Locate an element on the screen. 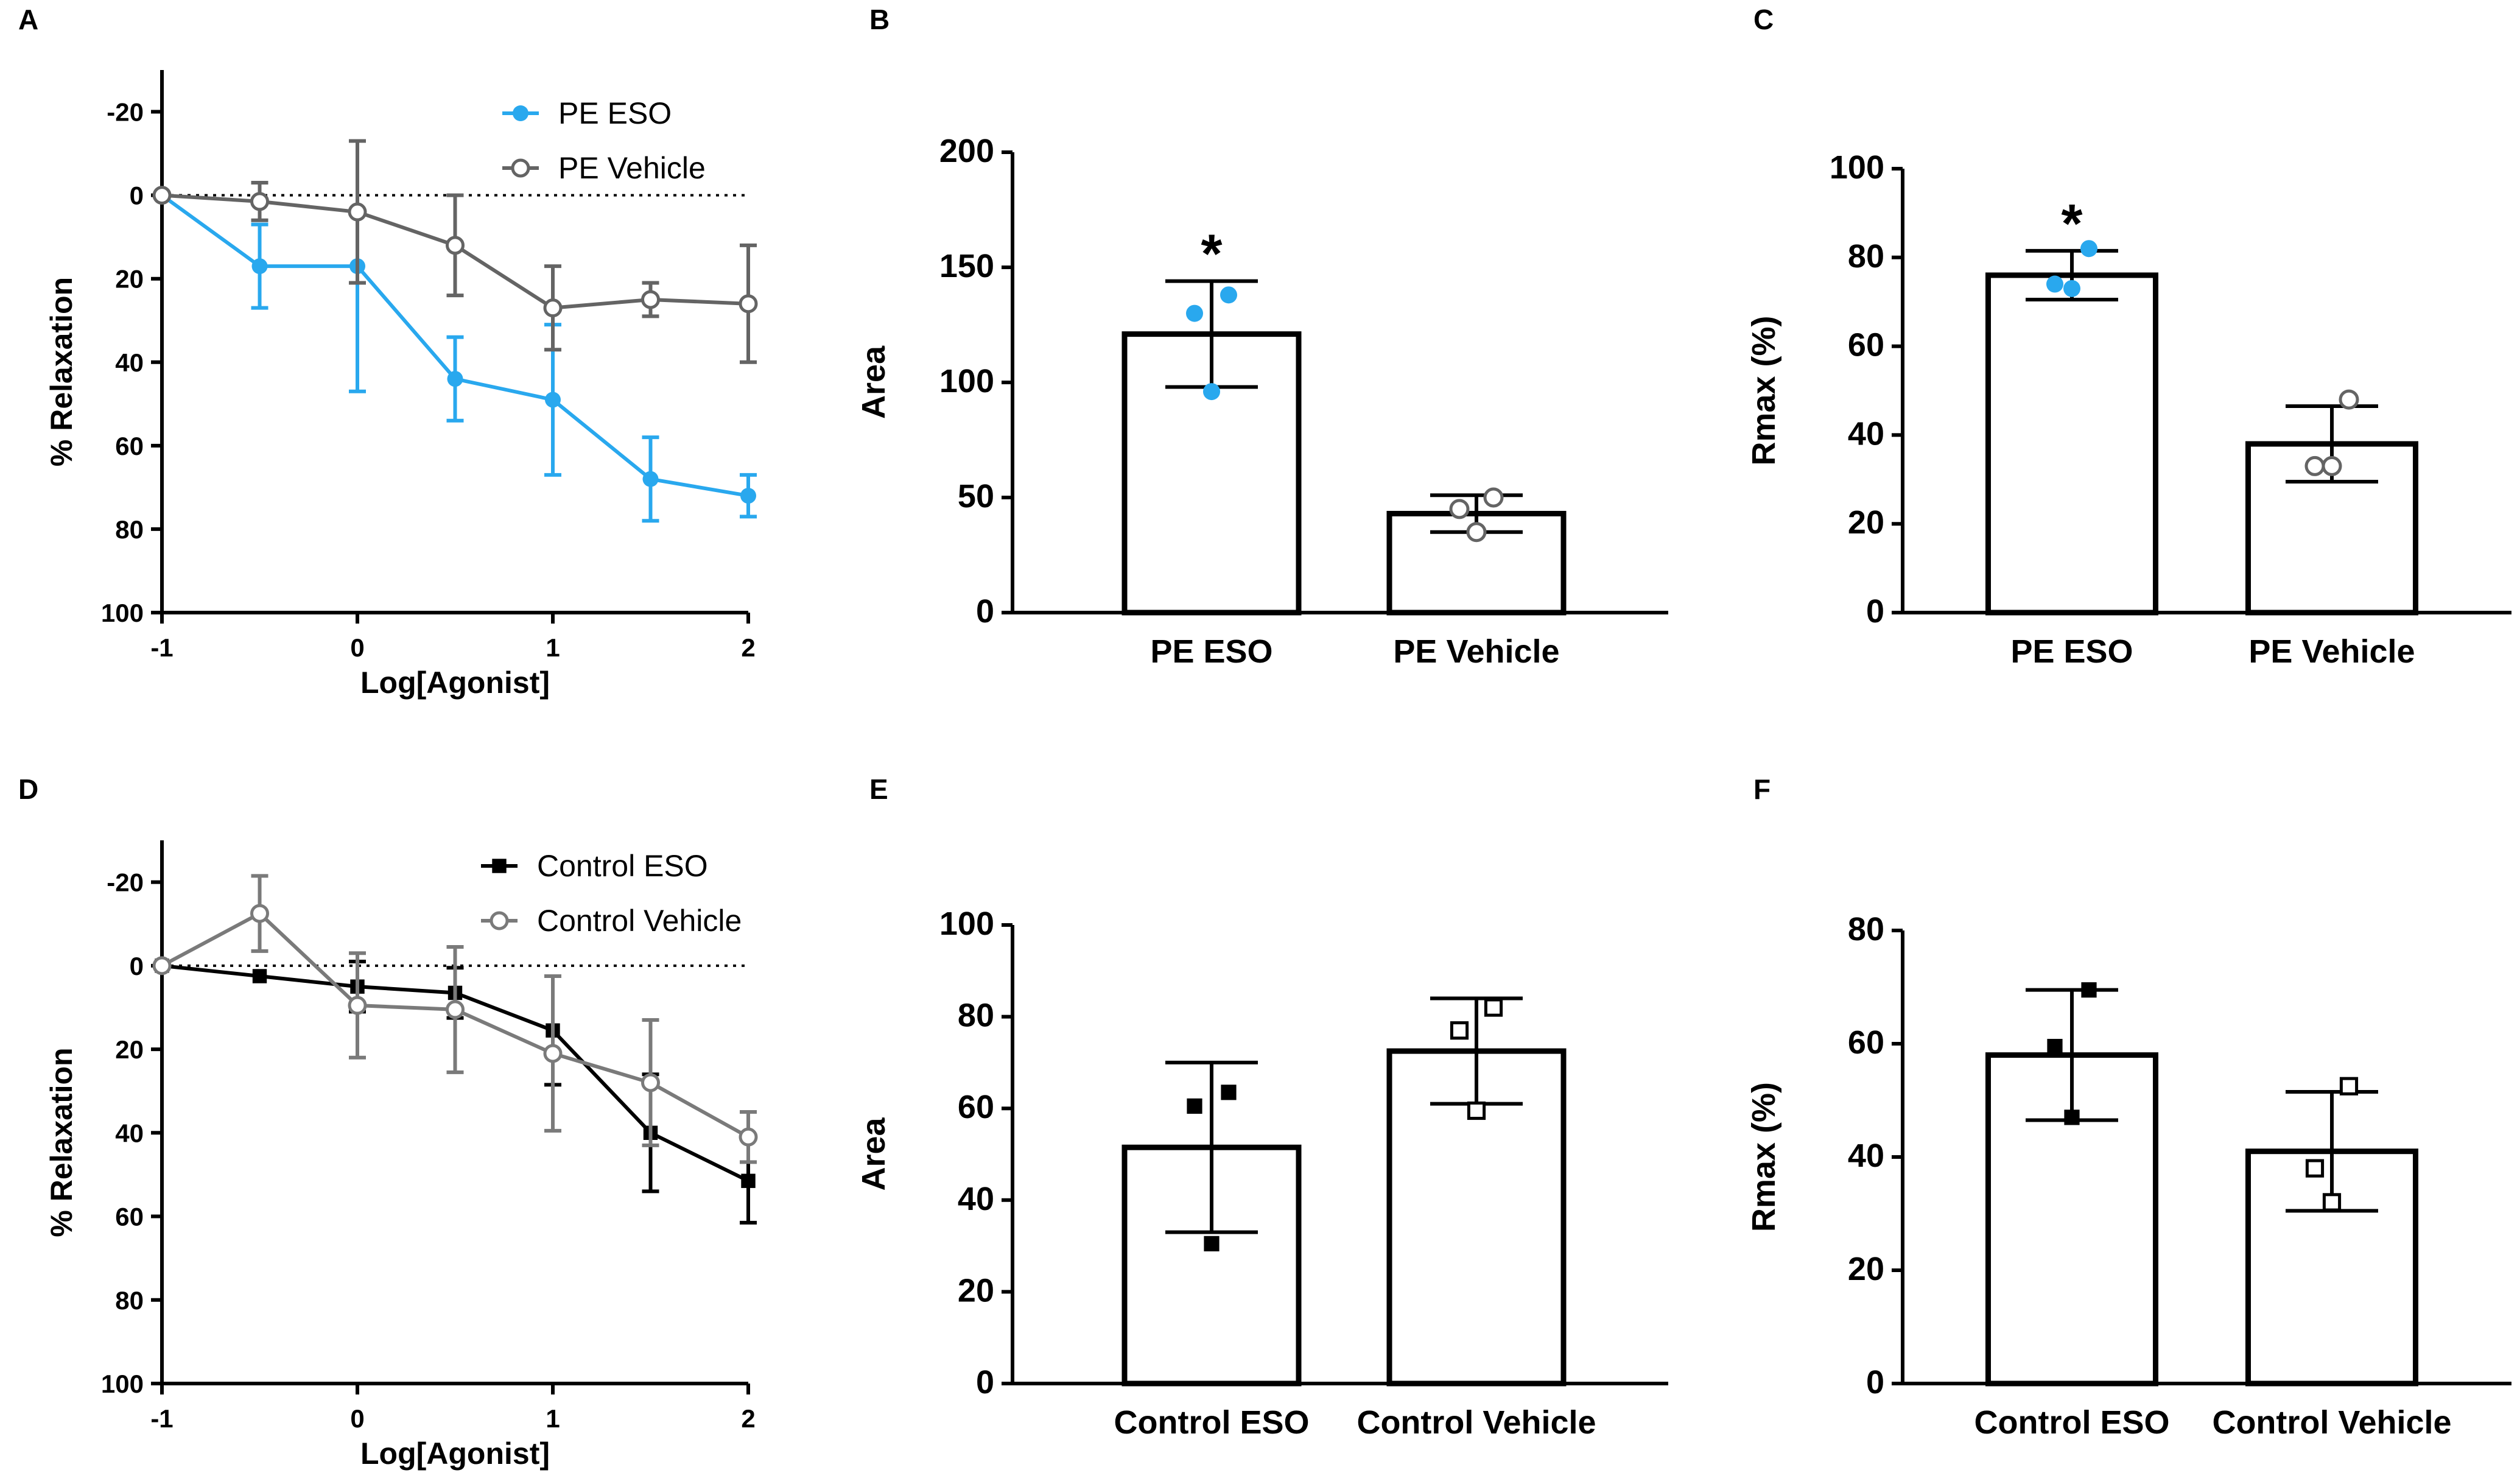  legend-entry: Control Vehicle is located at coordinates (611, 921).